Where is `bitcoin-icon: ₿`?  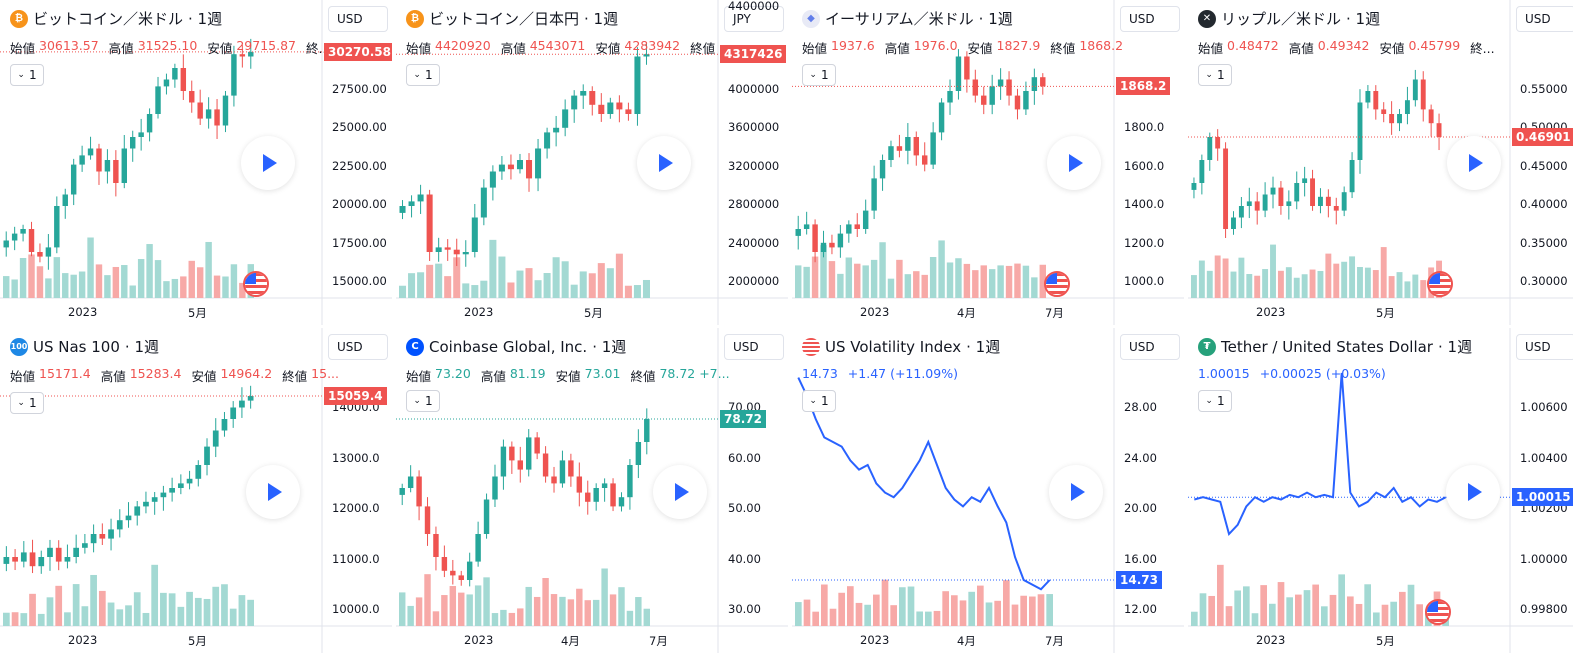 bitcoin-icon: ₿ is located at coordinates (415, 18).